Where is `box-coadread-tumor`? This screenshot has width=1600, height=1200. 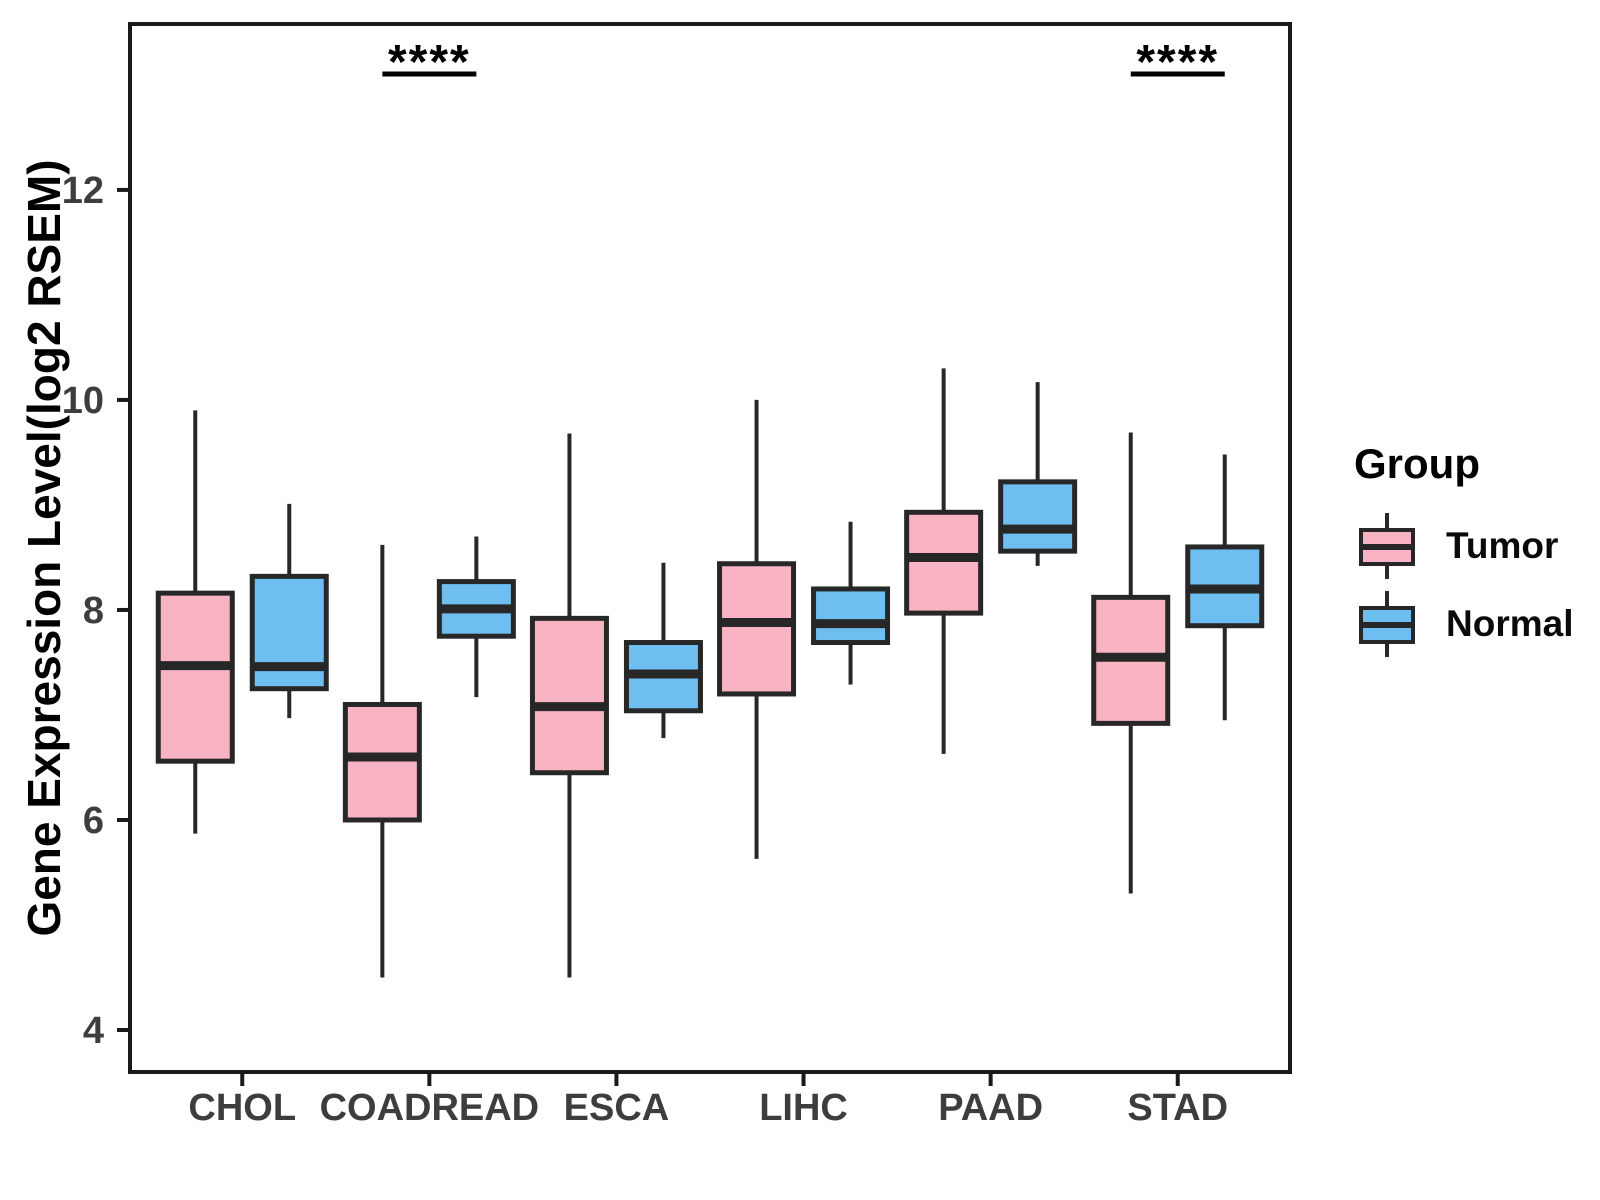
box-coadread-tumor is located at coordinates (382, 762).